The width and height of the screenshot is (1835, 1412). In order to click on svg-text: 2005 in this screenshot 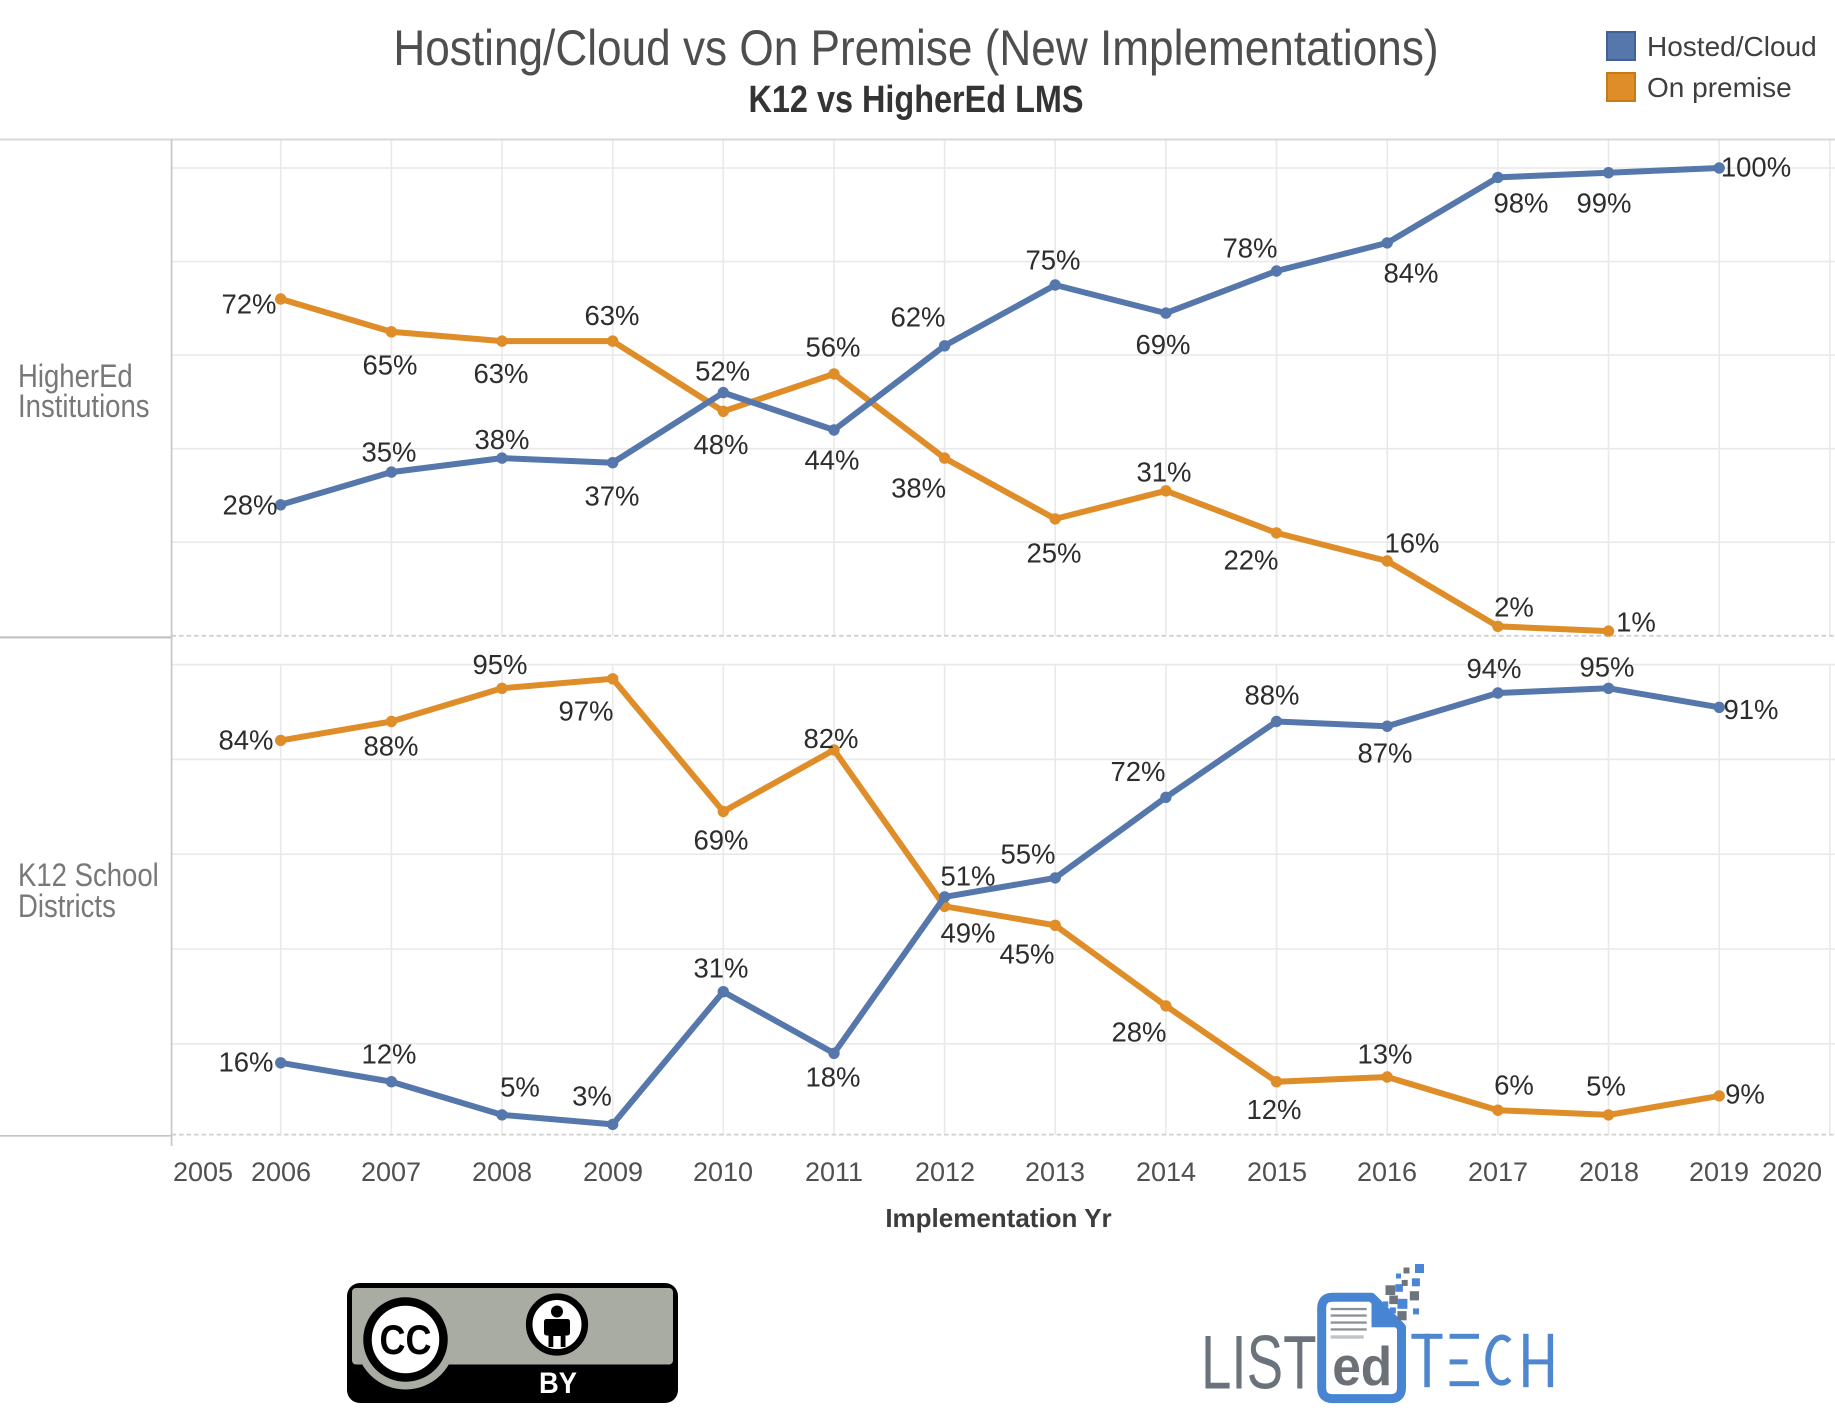, I will do `click(203, 1172)`.